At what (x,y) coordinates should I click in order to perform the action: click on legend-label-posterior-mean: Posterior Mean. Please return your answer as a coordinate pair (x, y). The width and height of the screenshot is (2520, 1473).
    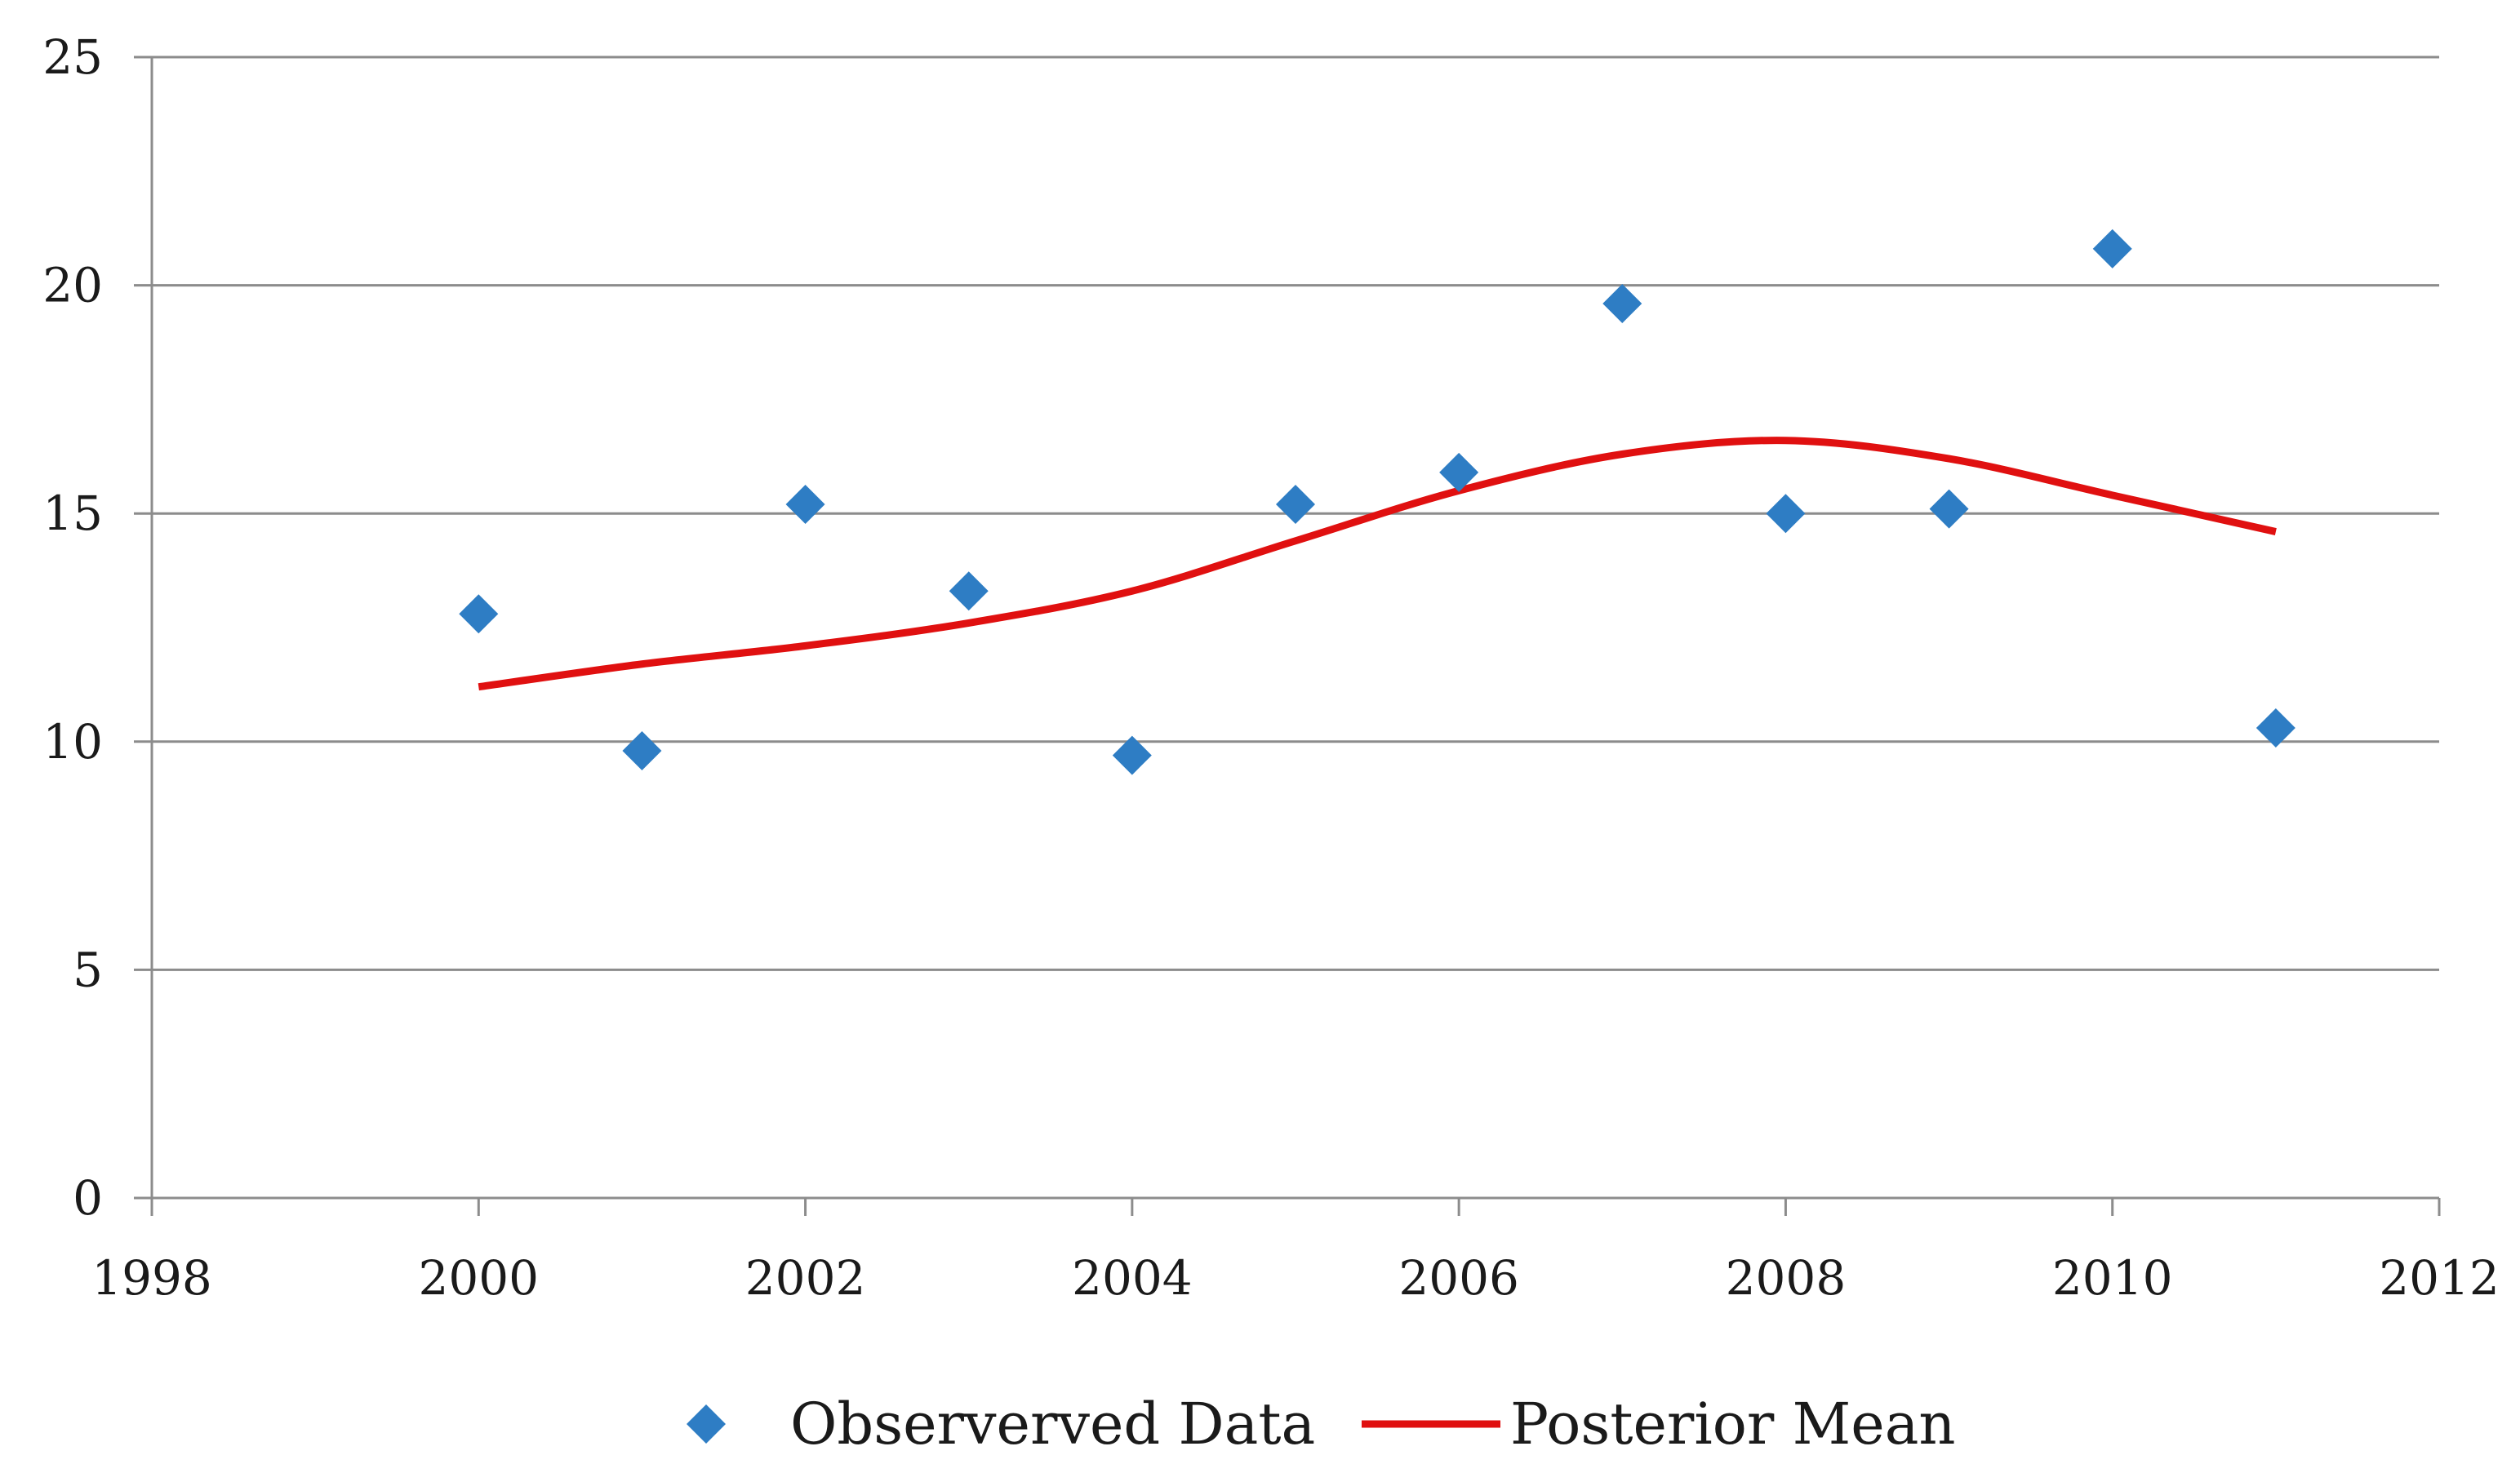
    Looking at the image, I should click on (1733, 1424).